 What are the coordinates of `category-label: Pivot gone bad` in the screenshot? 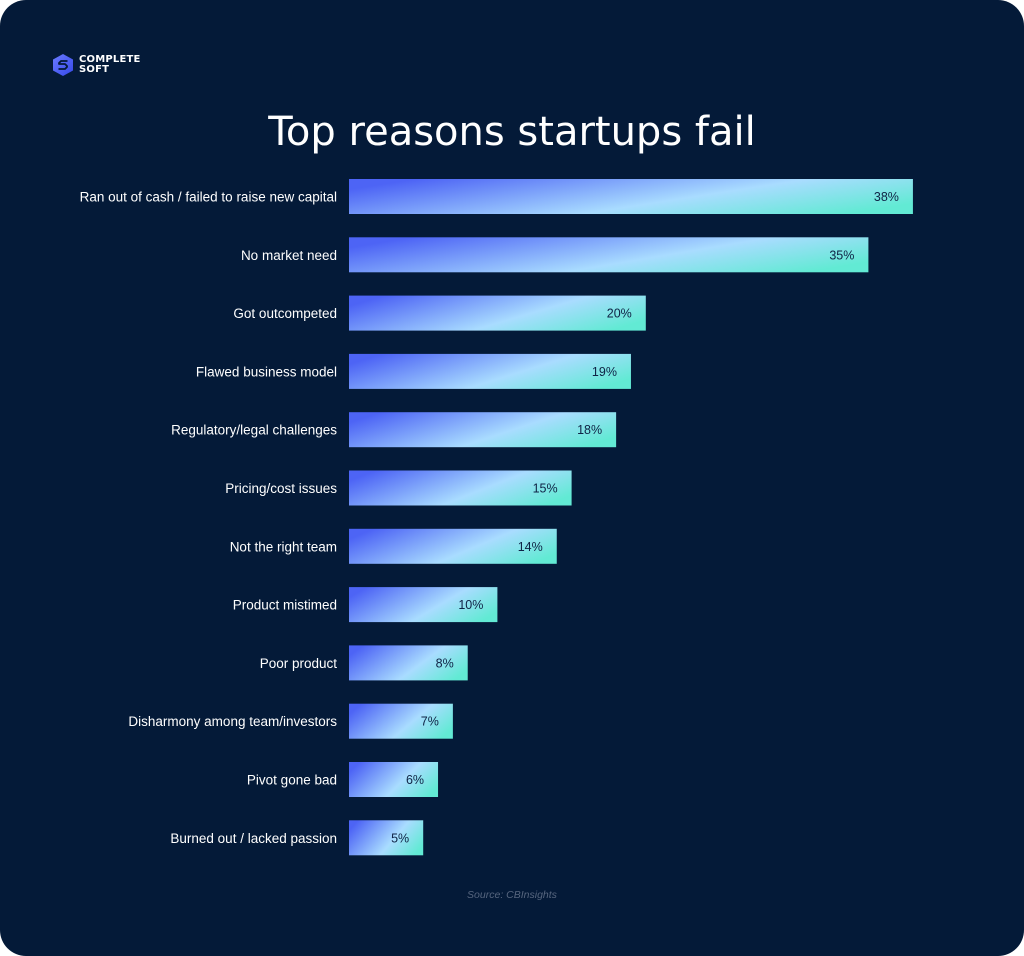 It's located at (292, 780).